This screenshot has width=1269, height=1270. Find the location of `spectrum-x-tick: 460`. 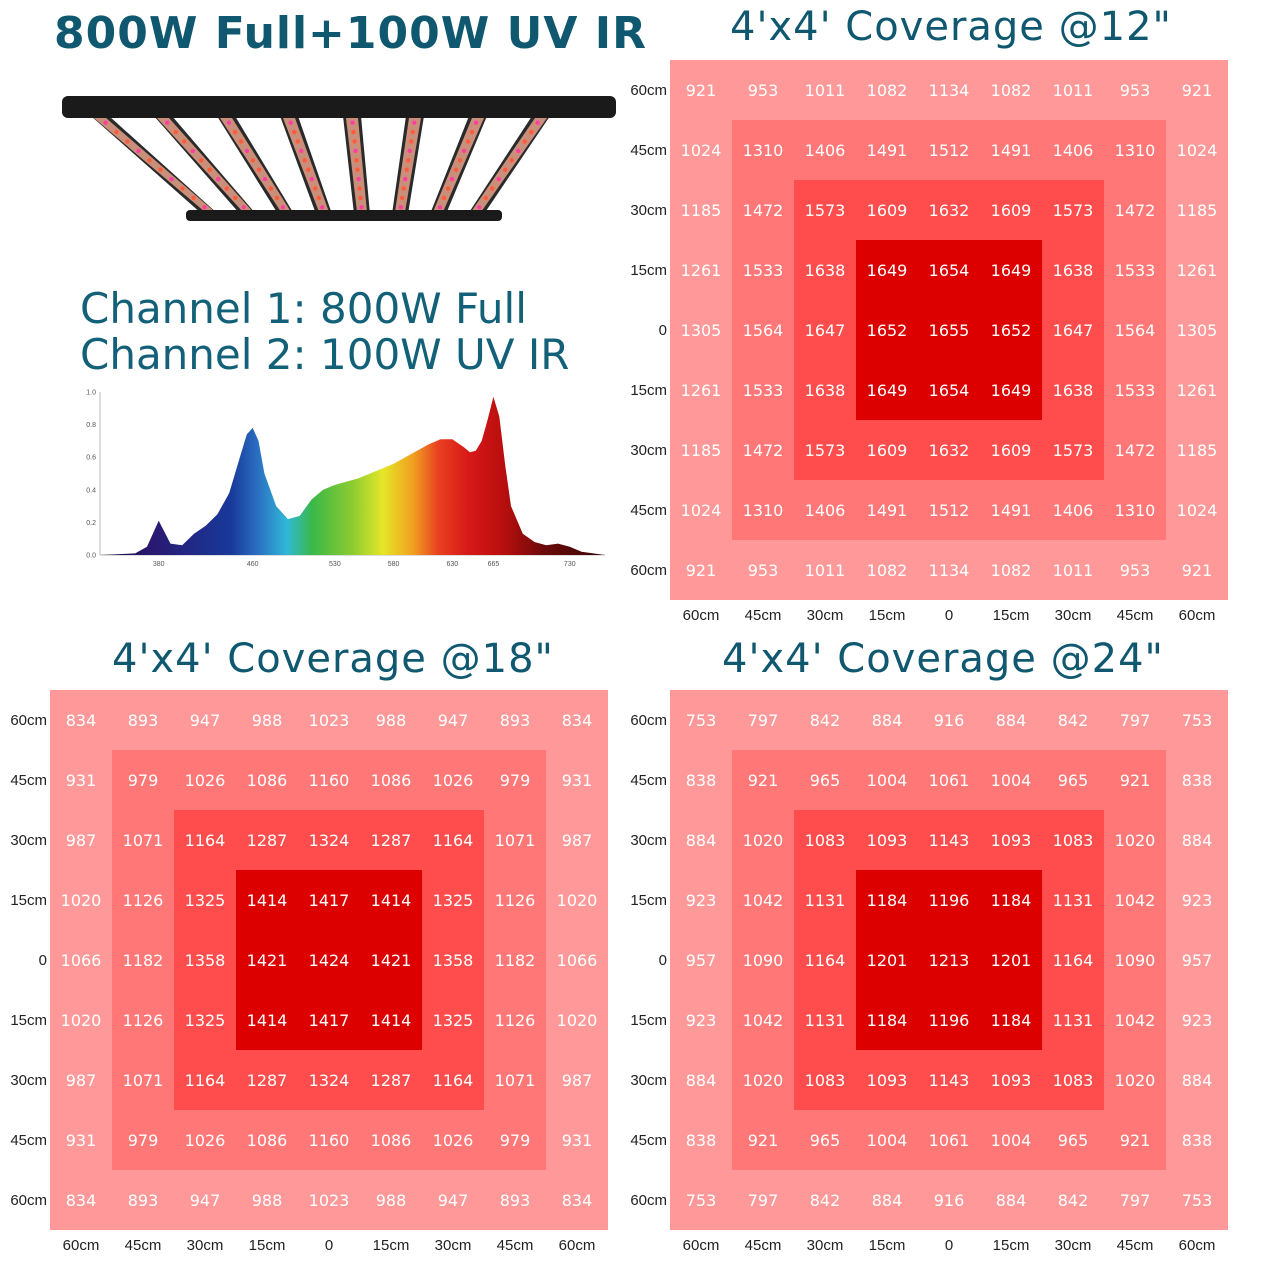

spectrum-x-tick: 460 is located at coordinates (253, 564).